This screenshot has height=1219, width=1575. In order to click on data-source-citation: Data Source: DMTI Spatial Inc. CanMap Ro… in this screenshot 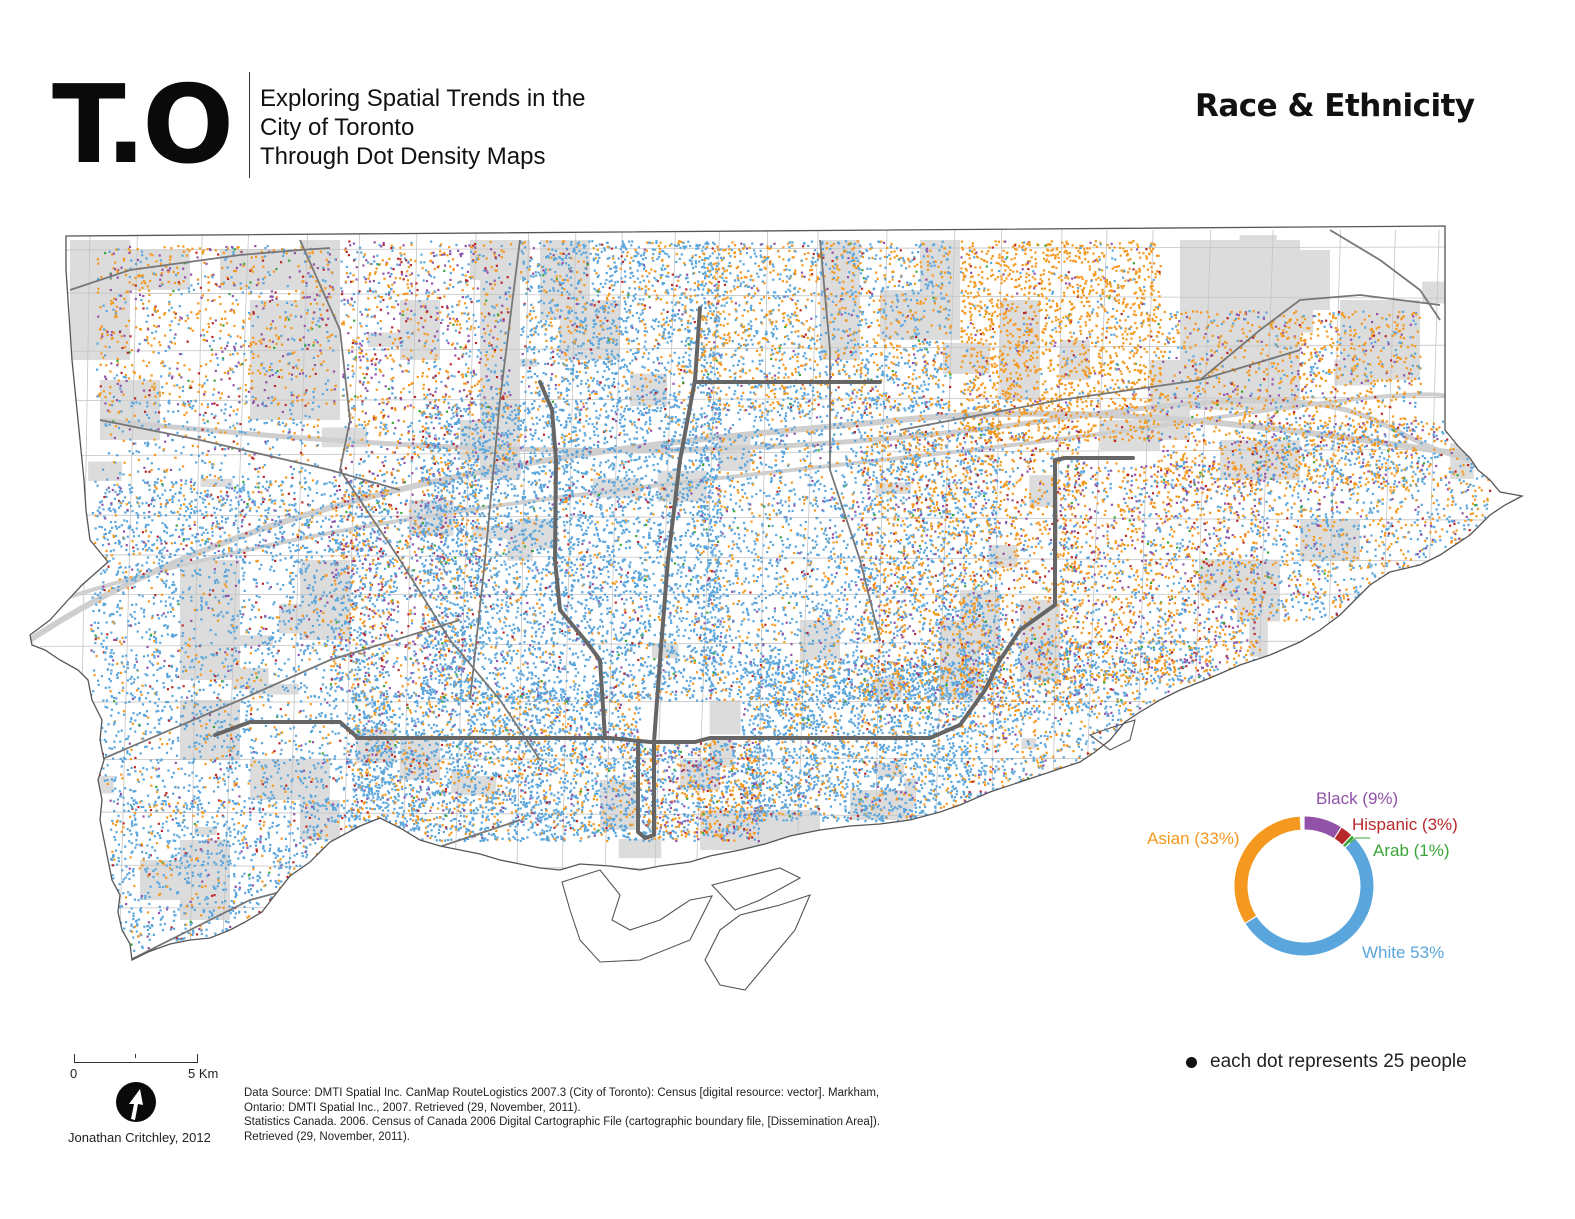, I will do `click(562, 1115)`.